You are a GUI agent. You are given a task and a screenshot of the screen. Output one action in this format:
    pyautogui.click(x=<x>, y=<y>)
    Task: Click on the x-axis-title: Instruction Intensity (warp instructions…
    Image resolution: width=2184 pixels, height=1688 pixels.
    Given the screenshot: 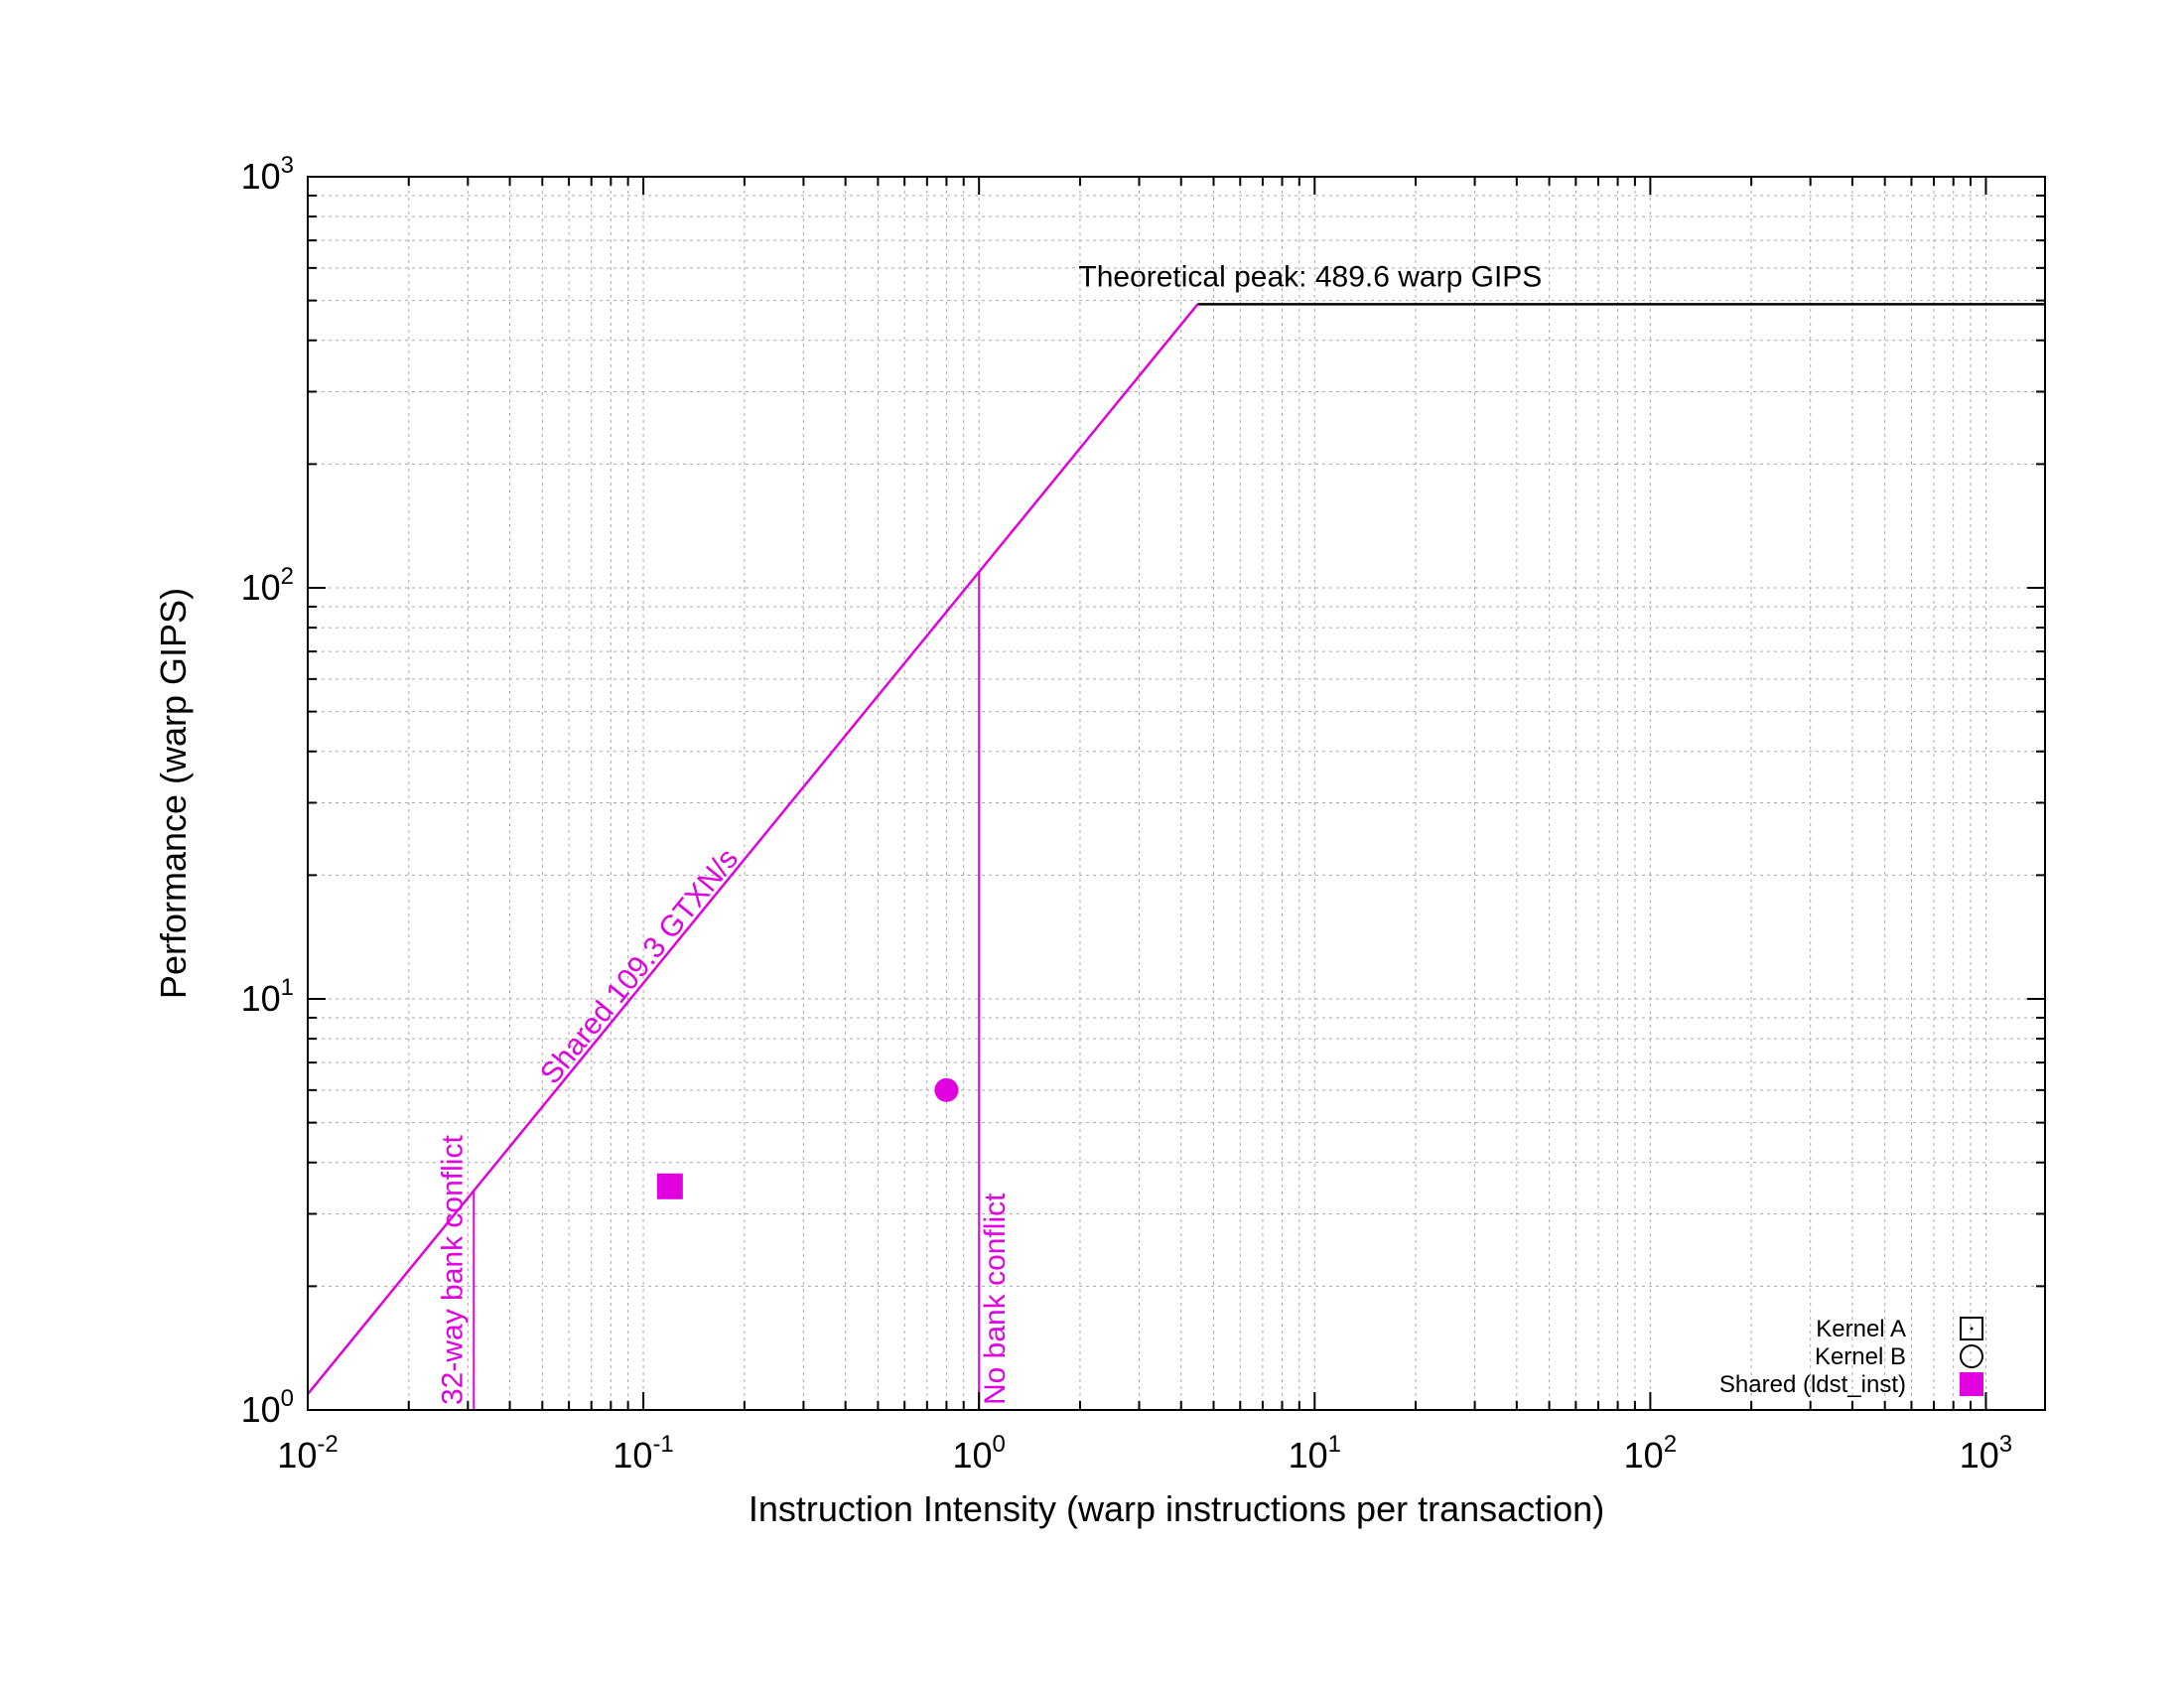 What is the action you would take?
    pyautogui.click(x=1176, y=1508)
    